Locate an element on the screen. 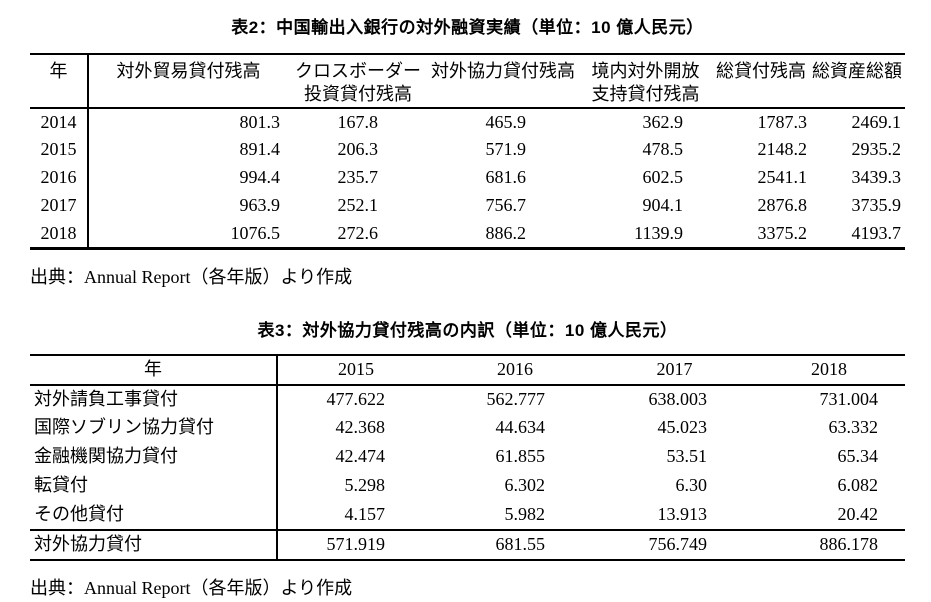  data-cell: 994.4 is located at coordinates (260, 177).